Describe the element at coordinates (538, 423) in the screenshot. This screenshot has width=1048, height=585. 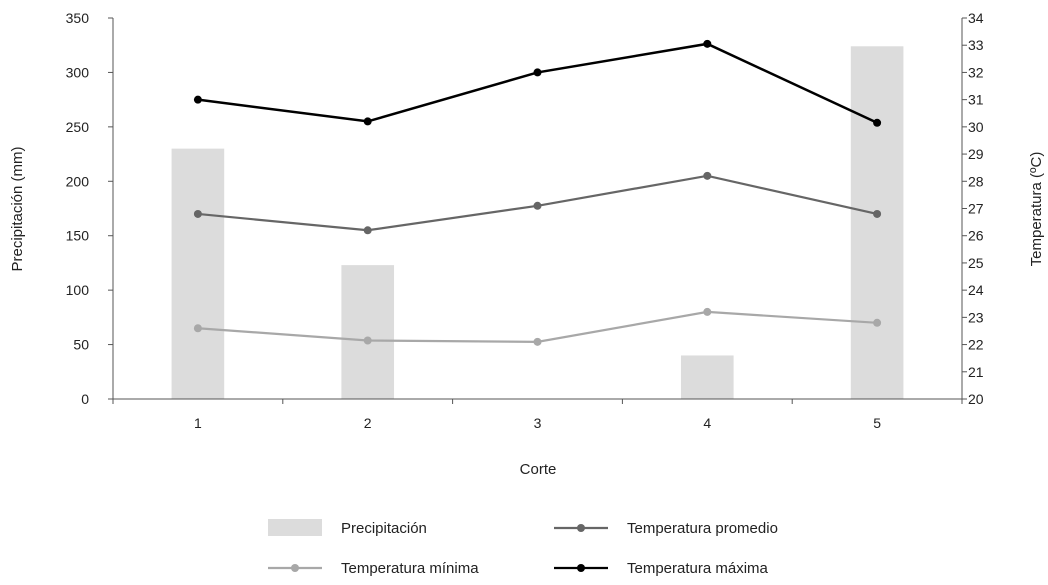
I see `x-tick-label: 3` at that location.